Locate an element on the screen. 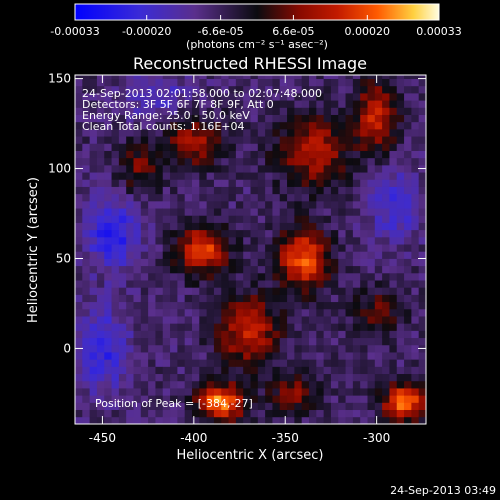  chart-title: Reconstructed RHESSI Image is located at coordinates (250, 63).